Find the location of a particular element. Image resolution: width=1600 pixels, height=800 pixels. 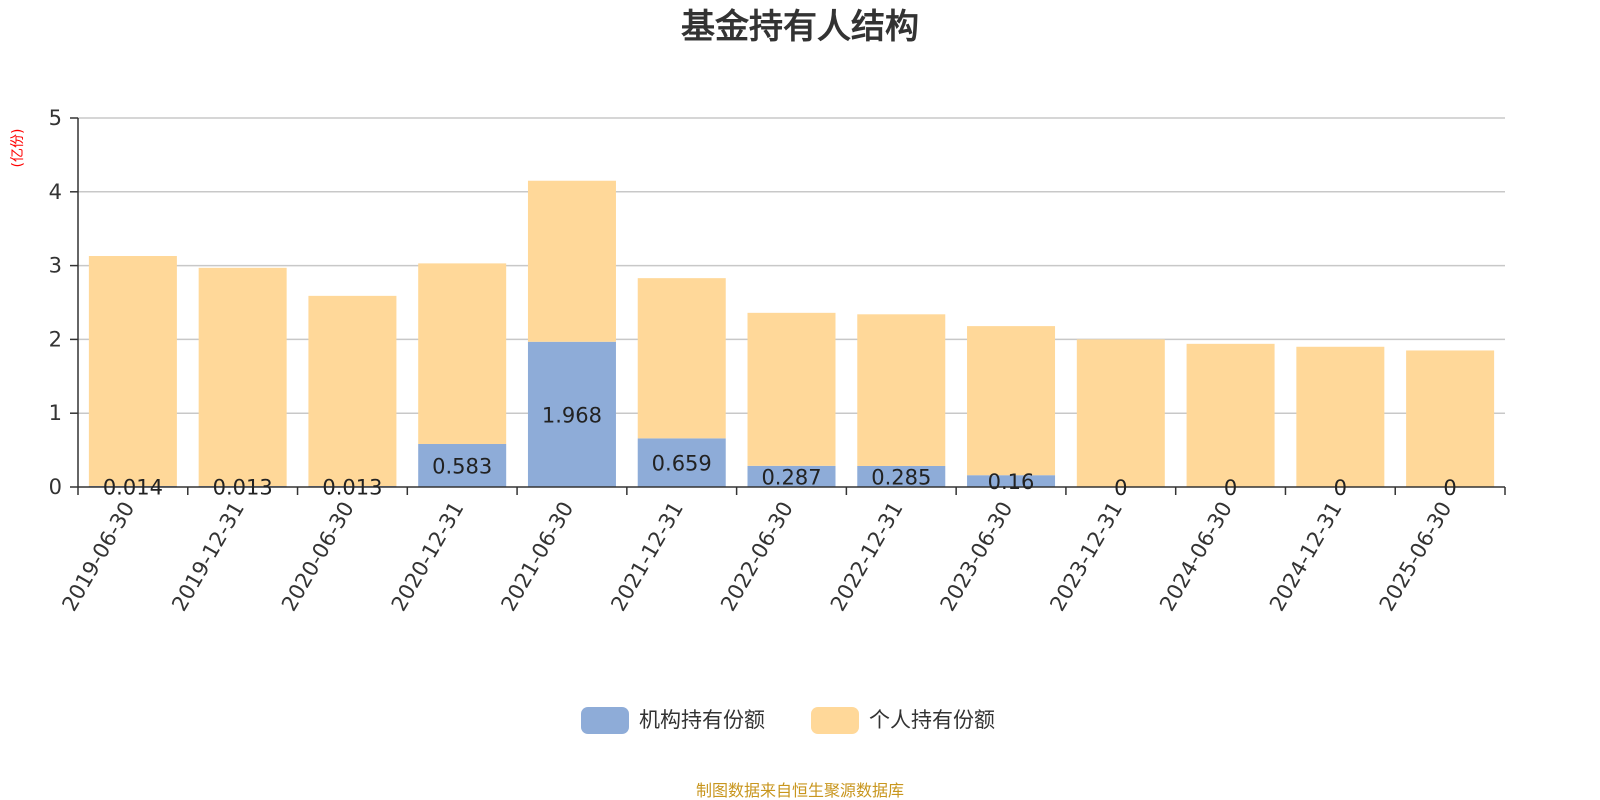

data-label-institutional: 1.968 is located at coordinates (572, 415).